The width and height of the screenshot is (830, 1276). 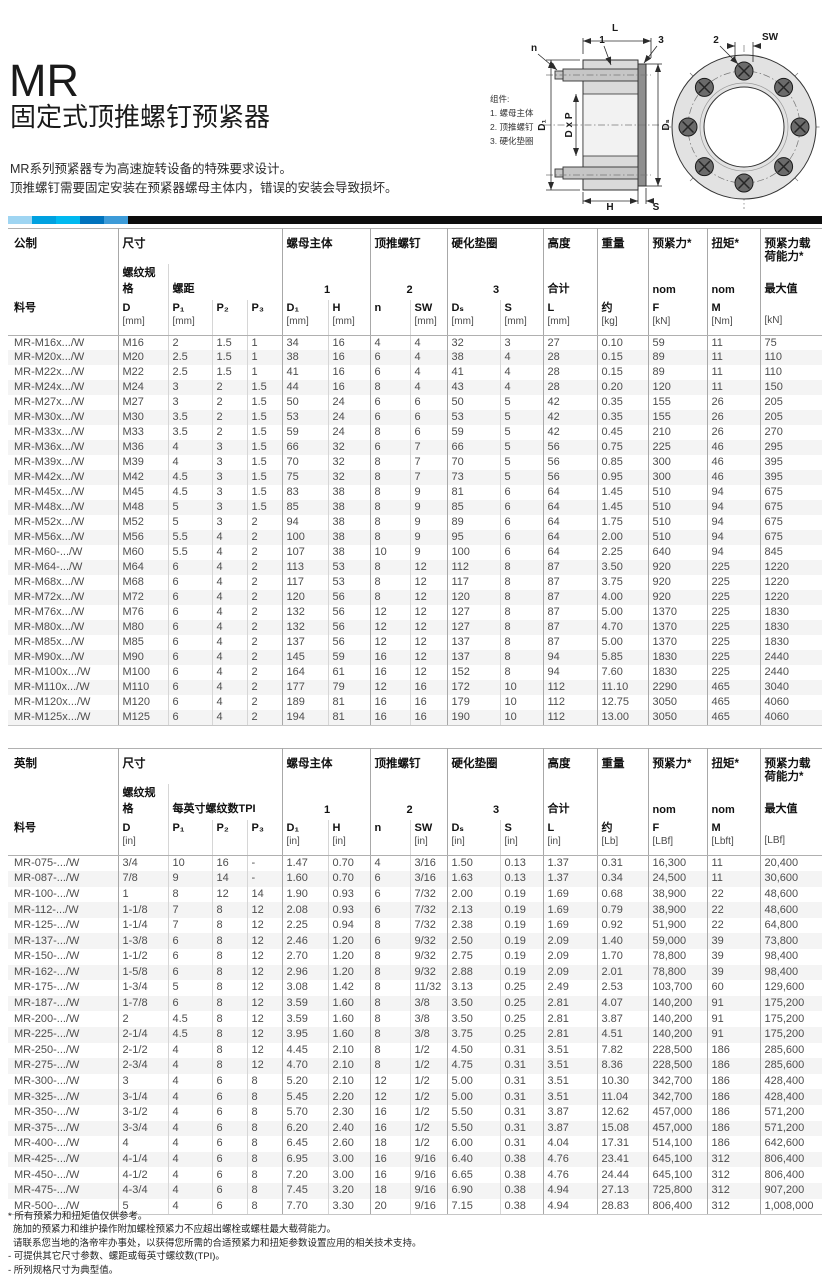 I want to click on spec-cell: 6.00, so click(x=473, y=1144).